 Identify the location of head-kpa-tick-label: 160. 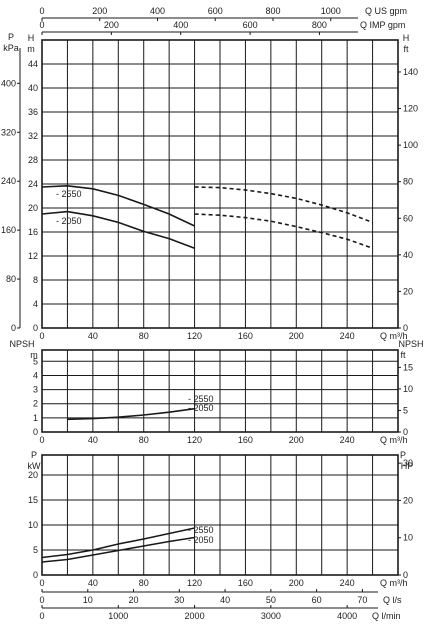
(8, 230).